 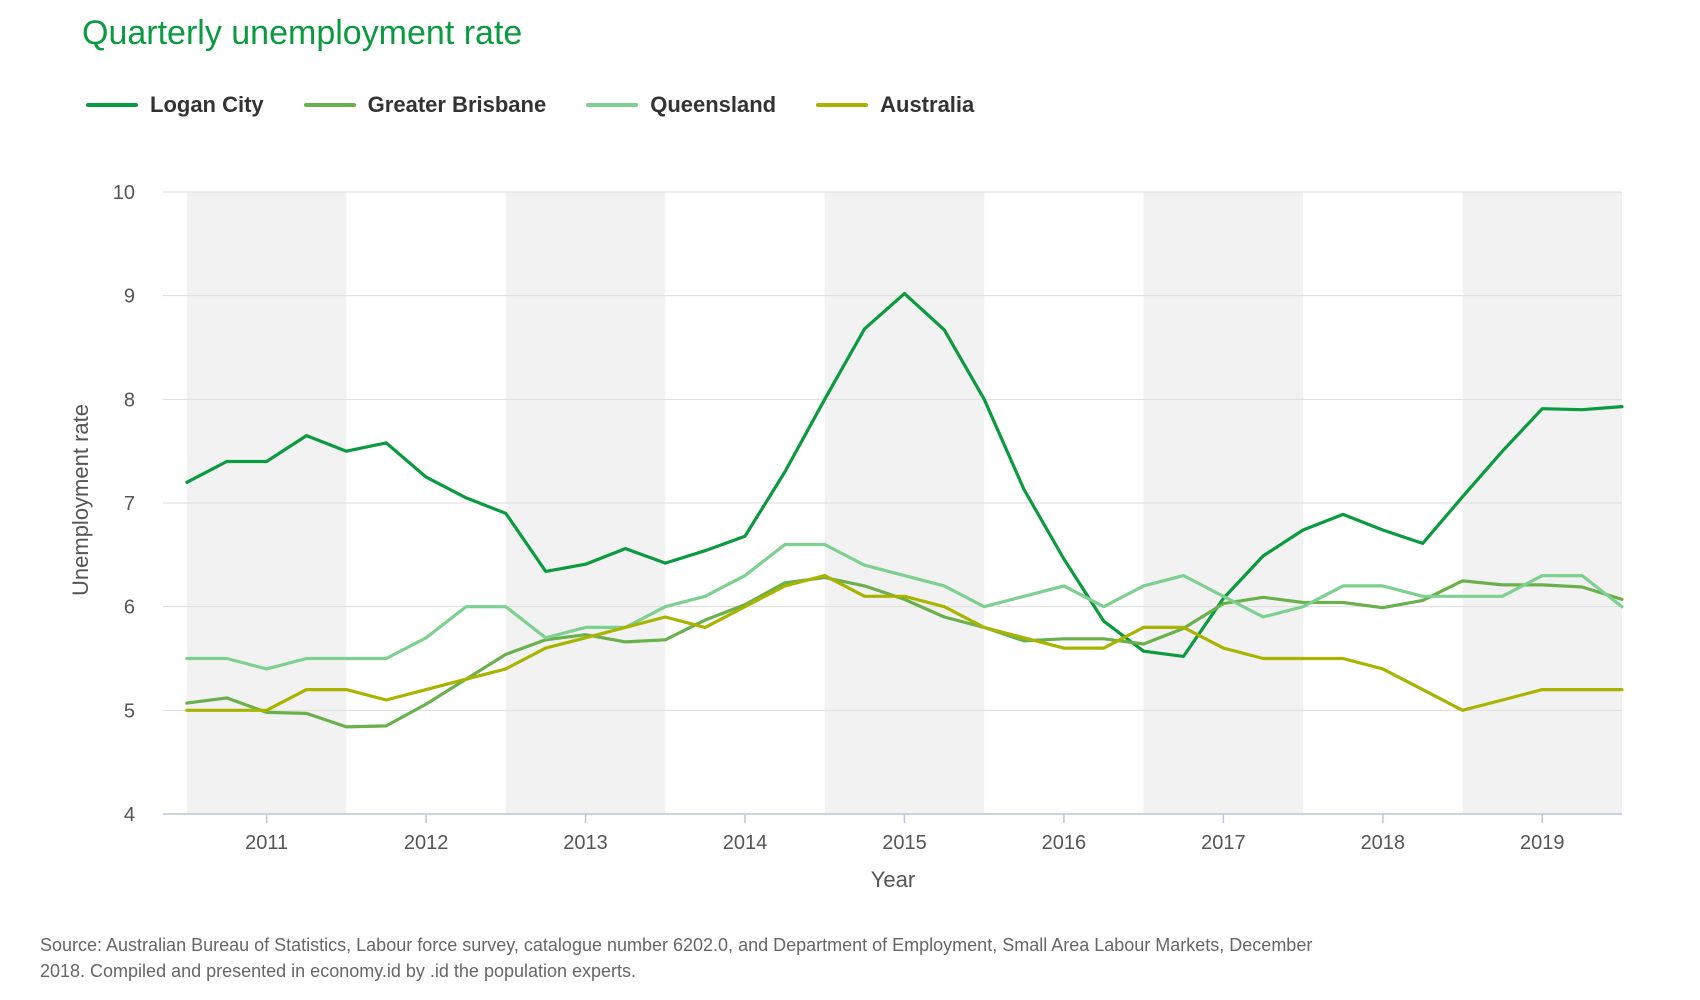 I want to click on legend-label: Greater Brisbane, so click(x=457, y=104).